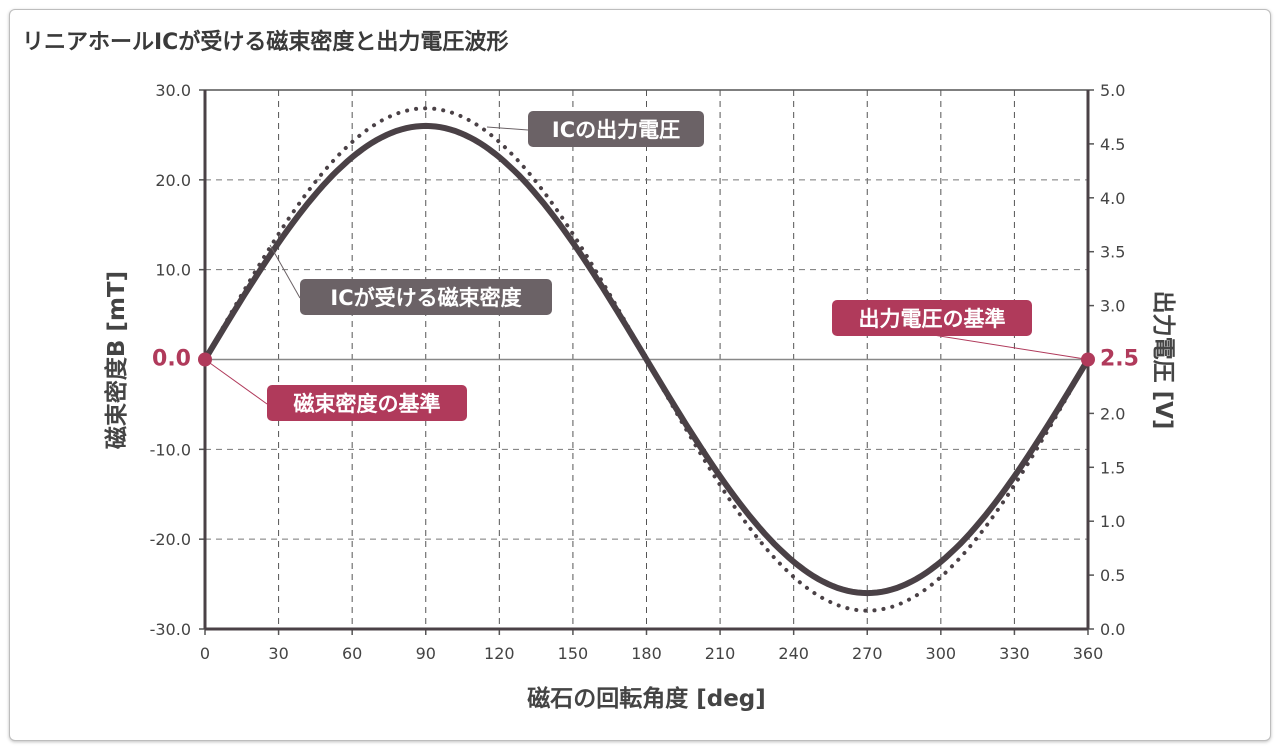  I want to click on x-tick-label: 360, so click(1088, 653).